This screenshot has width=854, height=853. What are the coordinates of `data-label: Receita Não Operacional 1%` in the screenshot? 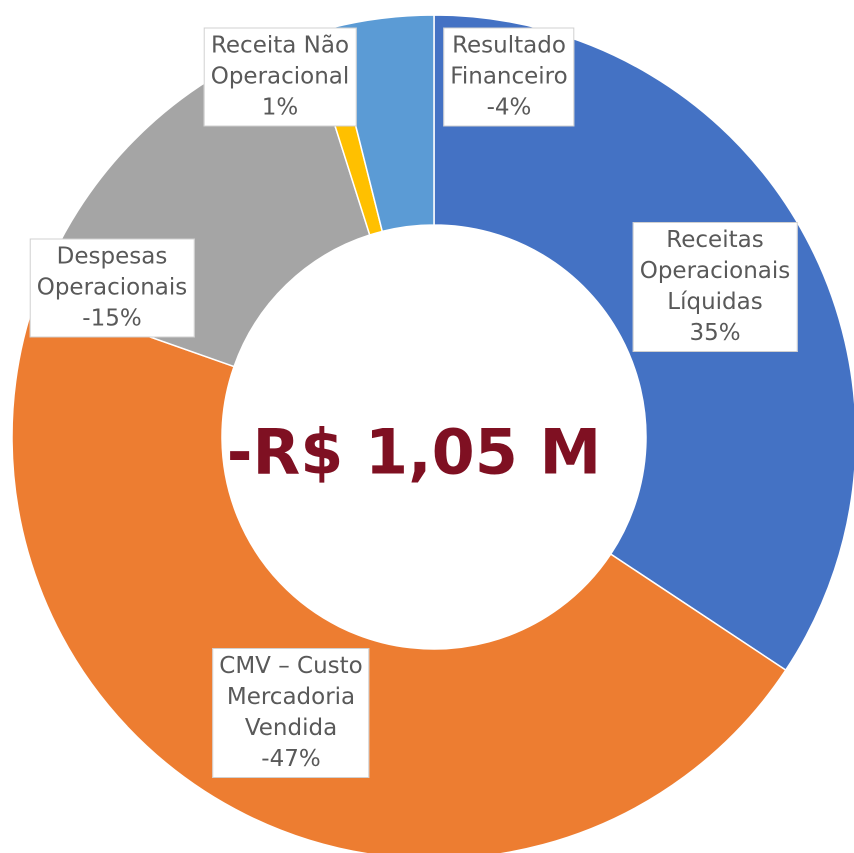 It's located at (280, 77).